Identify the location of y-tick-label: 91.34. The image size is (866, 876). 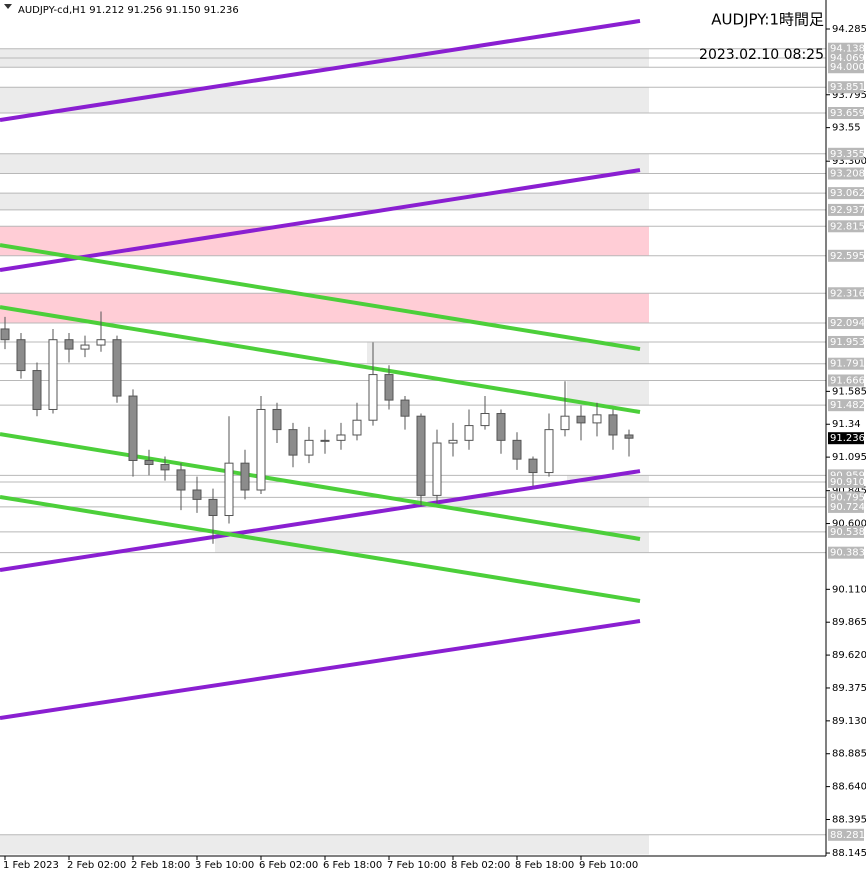
(846, 424).